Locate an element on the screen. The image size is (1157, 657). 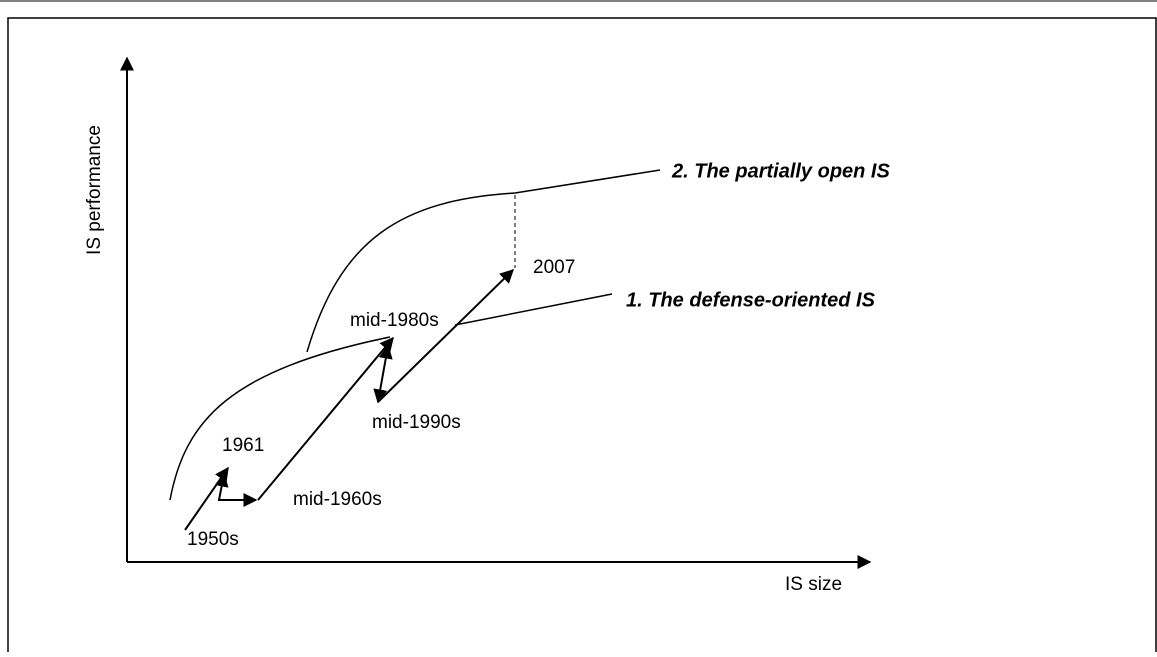
point-label: 1961 is located at coordinates (243, 445).